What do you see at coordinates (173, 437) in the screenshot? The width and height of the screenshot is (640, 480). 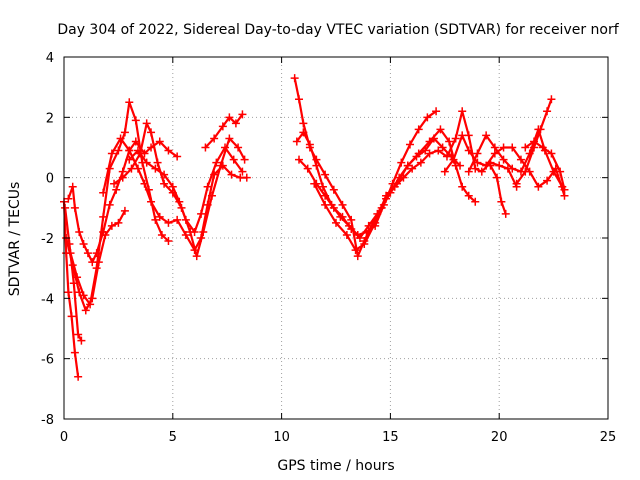 I see `x-tick-label: 5` at bounding box center [173, 437].